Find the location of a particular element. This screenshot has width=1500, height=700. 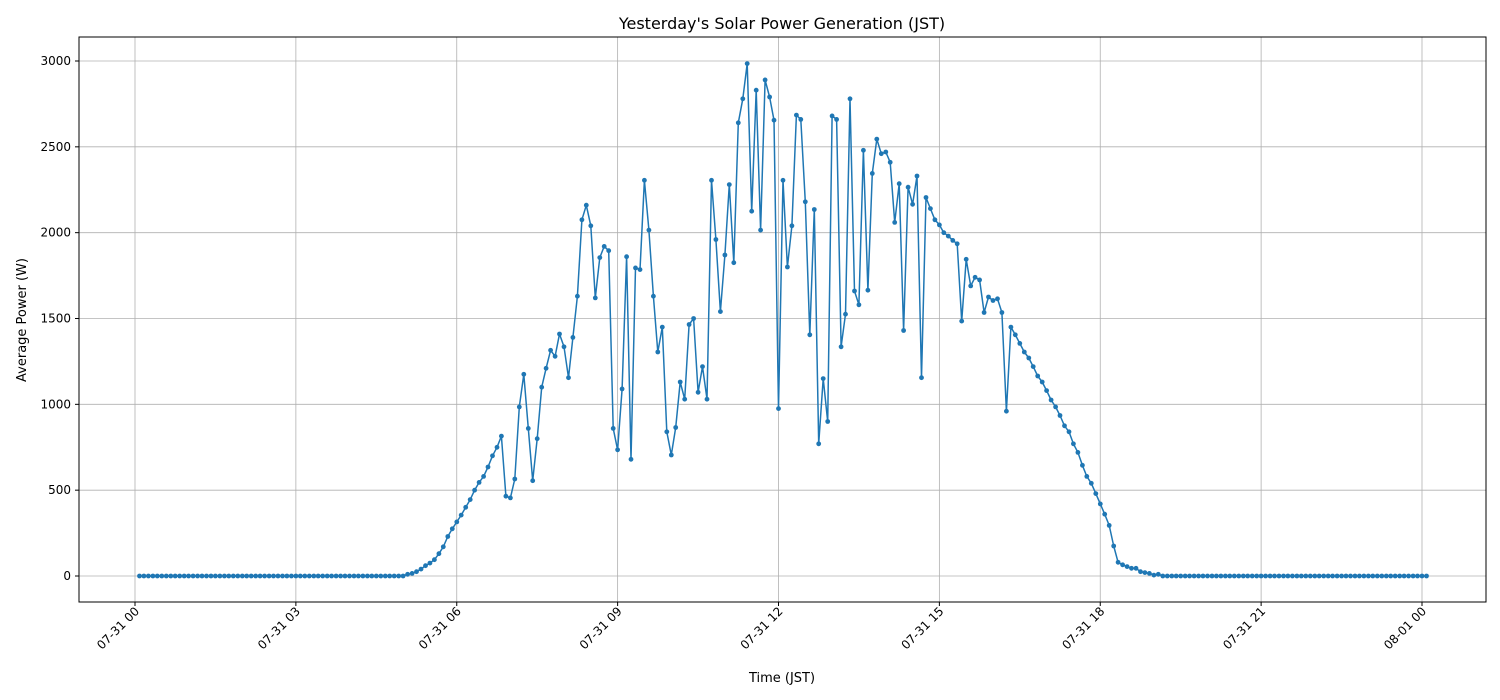

x-tick-label: 08-01 00 is located at coordinates (1405, 628).